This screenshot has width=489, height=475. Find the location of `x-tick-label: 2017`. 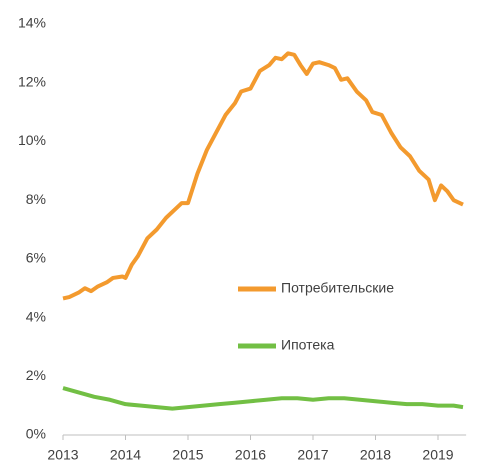

x-tick-label: 2017 is located at coordinates (312, 455).